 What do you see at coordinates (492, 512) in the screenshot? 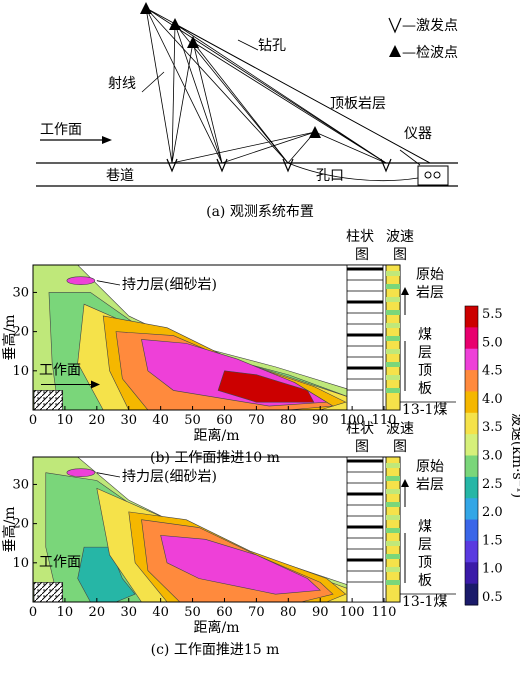
I see `colorbar-tick-label: 2.0` at bounding box center [492, 512].